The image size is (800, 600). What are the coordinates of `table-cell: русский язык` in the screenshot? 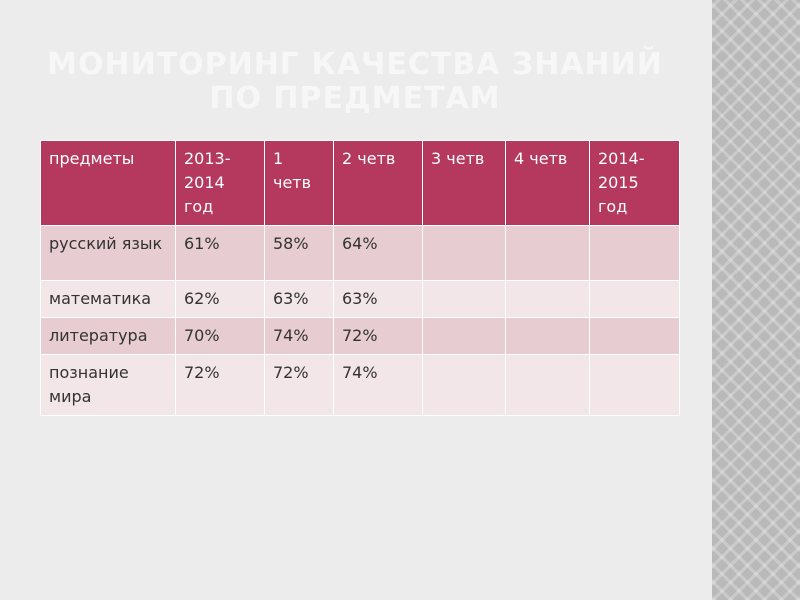 It's located at (108, 253).